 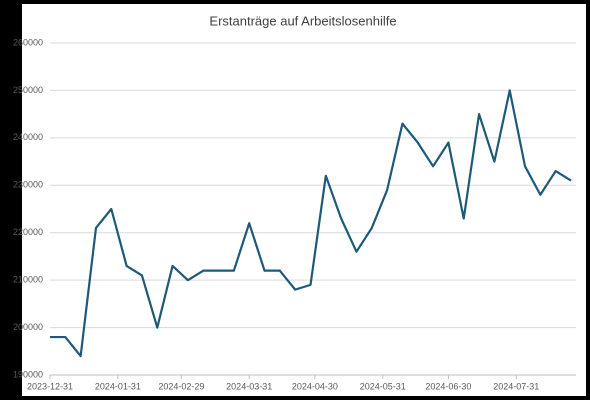 What do you see at coordinates (315, 386) in the screenshot?
I see `x-tick-label: 2024-04-30` at bounding box center [315, 386].